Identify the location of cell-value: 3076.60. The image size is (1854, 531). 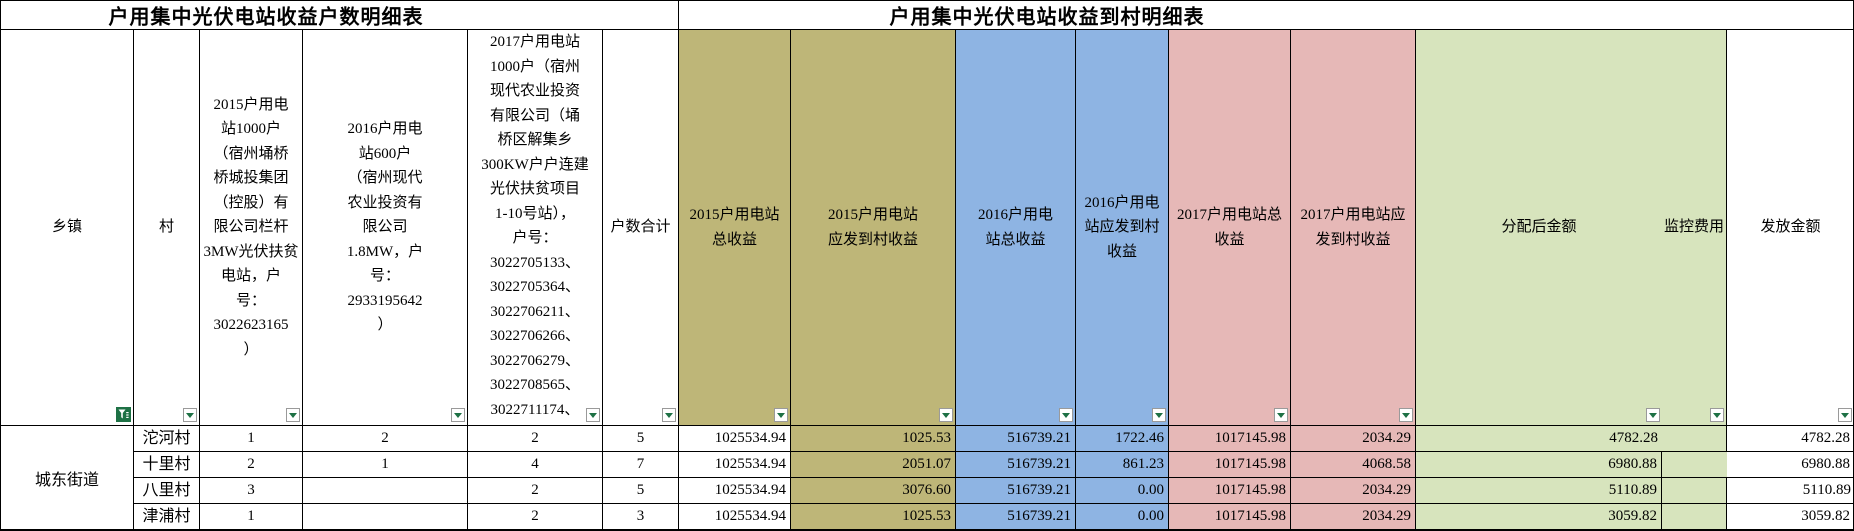
(873, 491).